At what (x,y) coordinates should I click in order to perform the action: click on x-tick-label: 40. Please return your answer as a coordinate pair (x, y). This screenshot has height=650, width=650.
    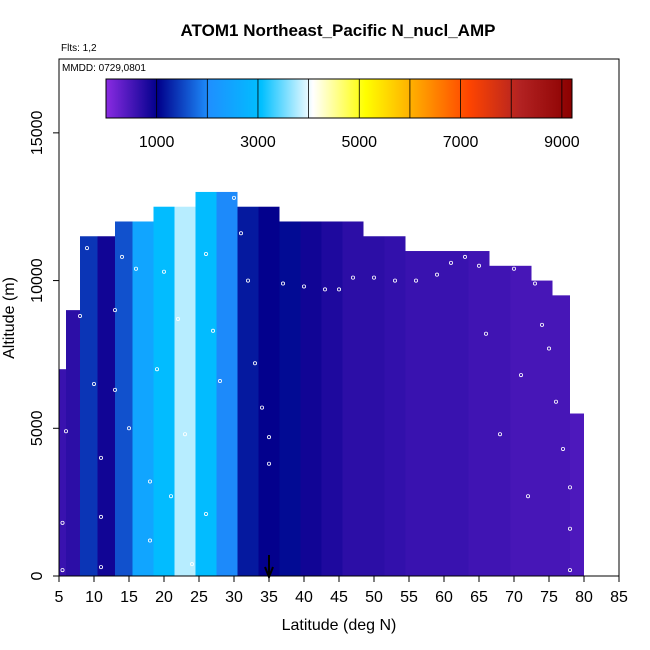
    Looking at the image, I should click on (304, 597).